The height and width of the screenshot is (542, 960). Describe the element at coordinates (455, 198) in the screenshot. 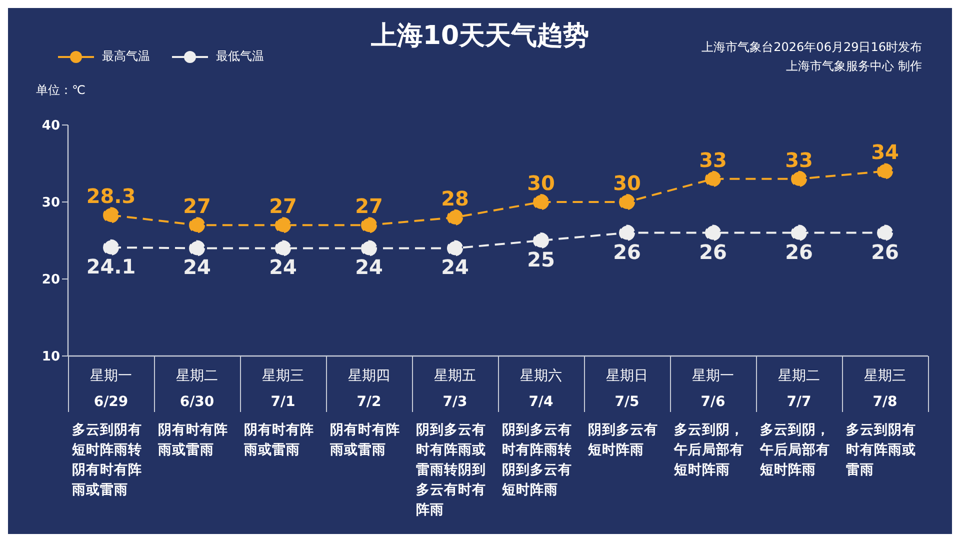

I see `data-label: 28` at that location.